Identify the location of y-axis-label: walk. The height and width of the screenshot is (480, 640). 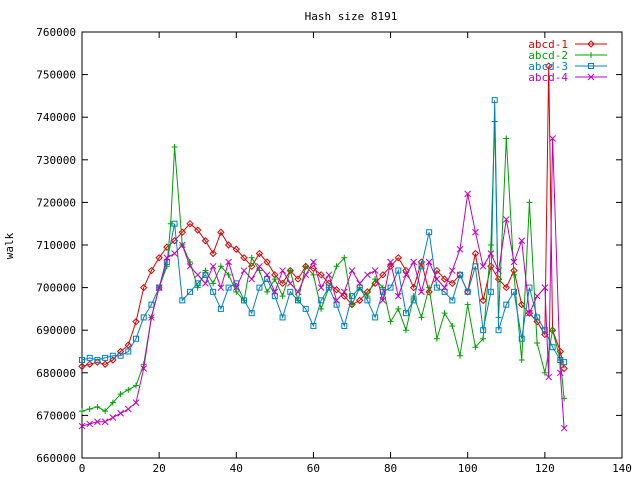
(9, 245).